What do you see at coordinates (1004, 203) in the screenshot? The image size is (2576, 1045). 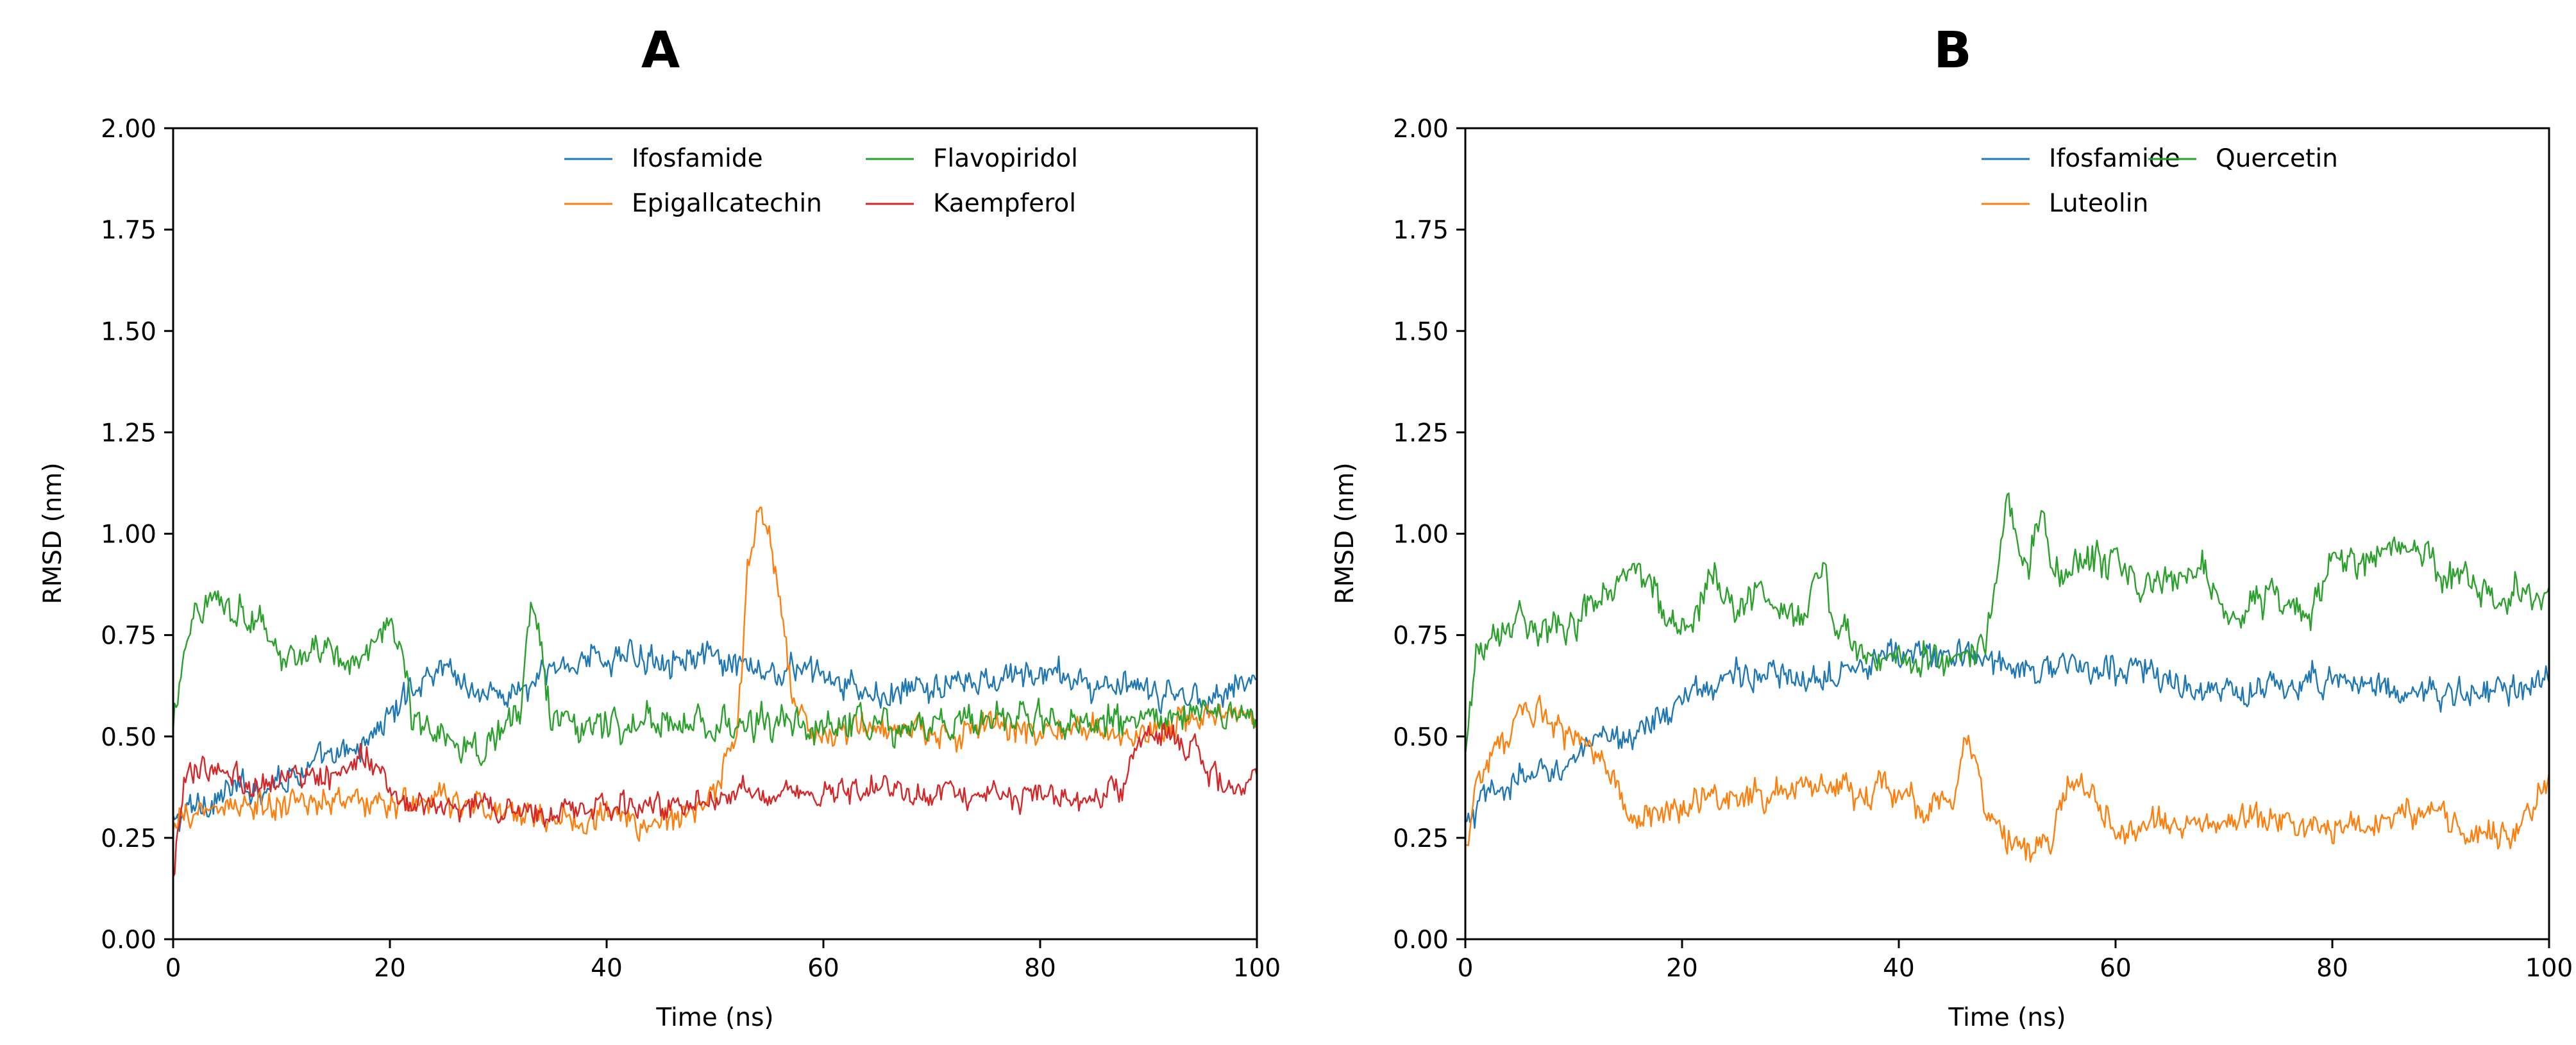 I see `legend-label-kaempferol: Kaempferol` at bounding box center [1004, 203].